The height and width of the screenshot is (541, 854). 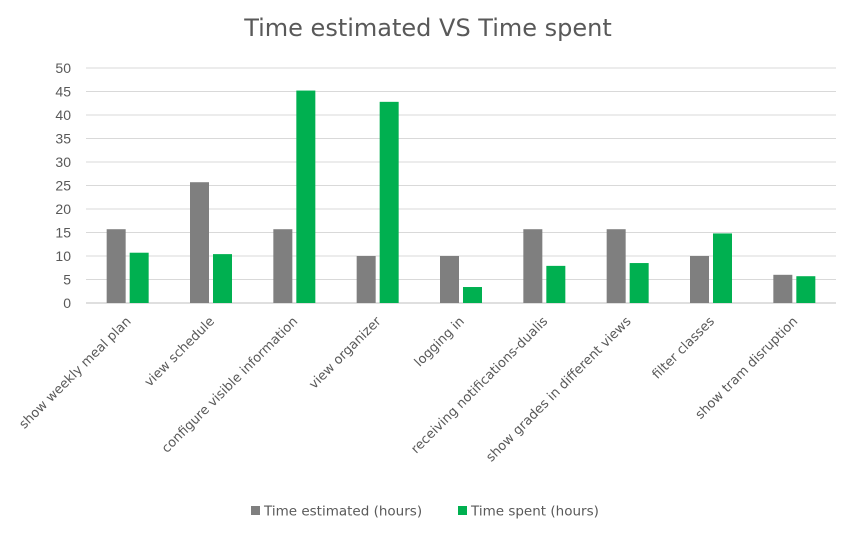 What do you see at coordinates (63, 115) in the screenshot?
I see `y-tick-label: 40` at bounding box center [63, 115].